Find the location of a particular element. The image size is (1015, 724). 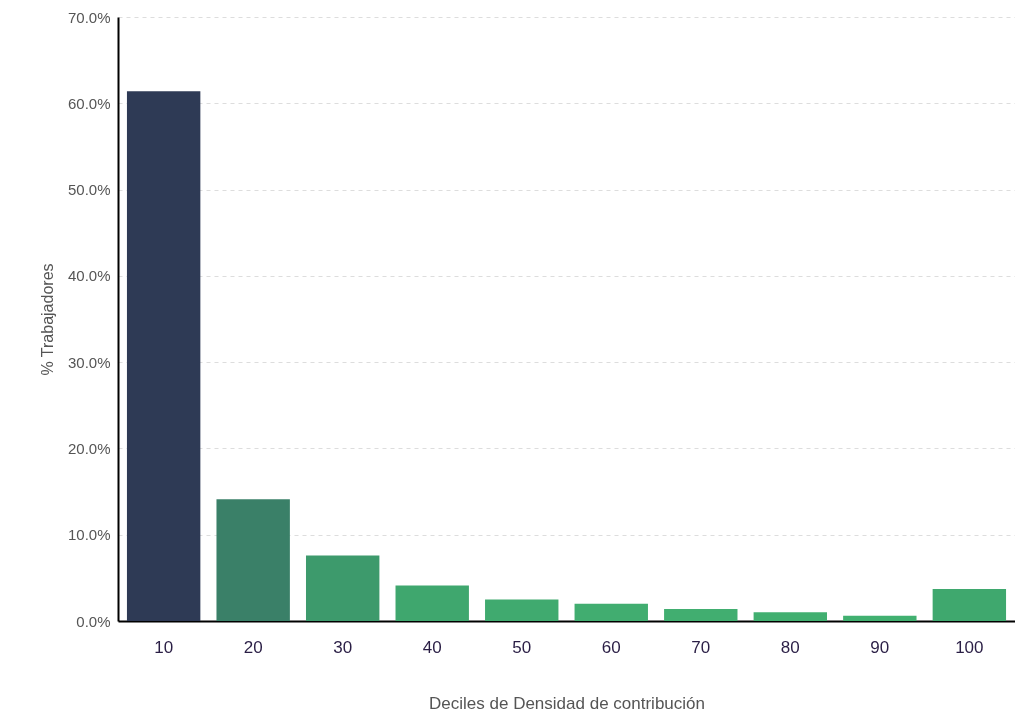

x-tick-label: 60 is located at coordinates (611, 647).